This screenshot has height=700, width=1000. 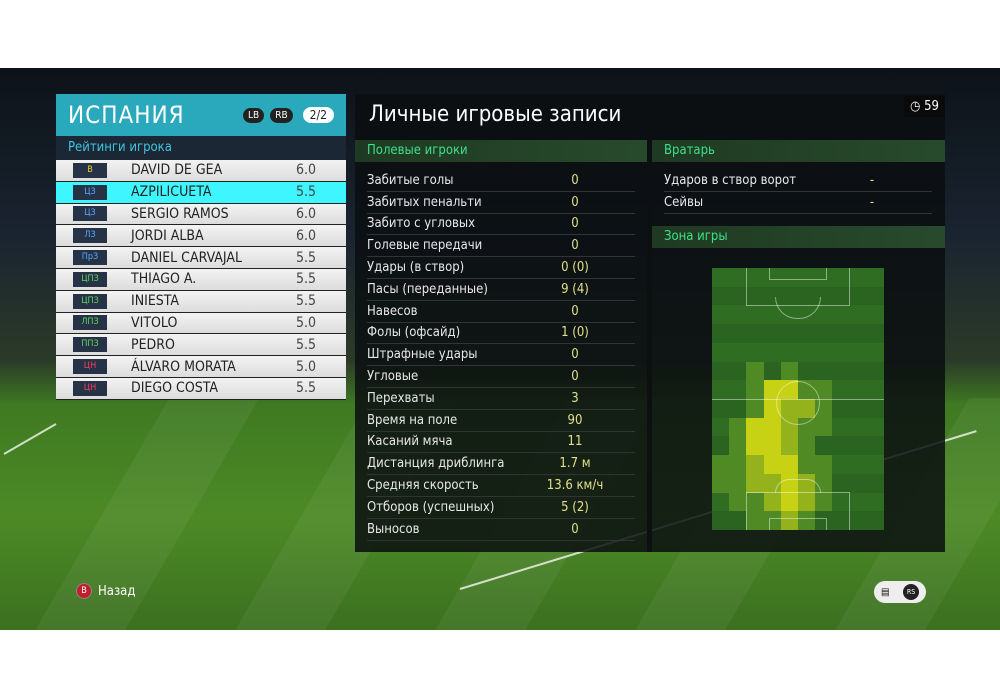 What do you see at coordinates (186, 257) in the screenshot?
I see `player-name: DANIEL CARVAJAL` at bounding box center [186, 257].